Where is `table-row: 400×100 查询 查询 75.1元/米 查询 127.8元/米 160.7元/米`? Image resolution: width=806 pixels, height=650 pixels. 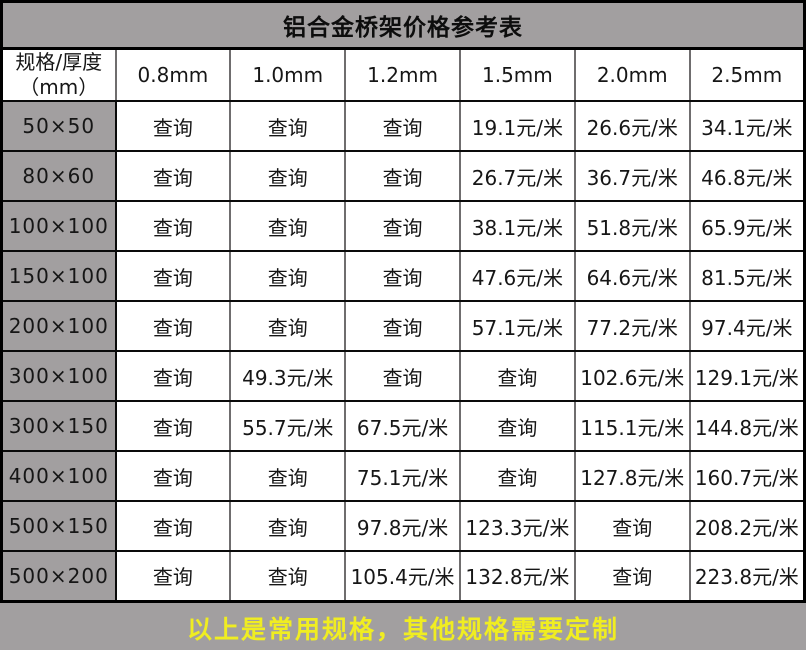 table-row: 400×100 查询 查询 75.1元/米 查询 127.8元/米 160.7元/米 is located at coordinates (403, 476).